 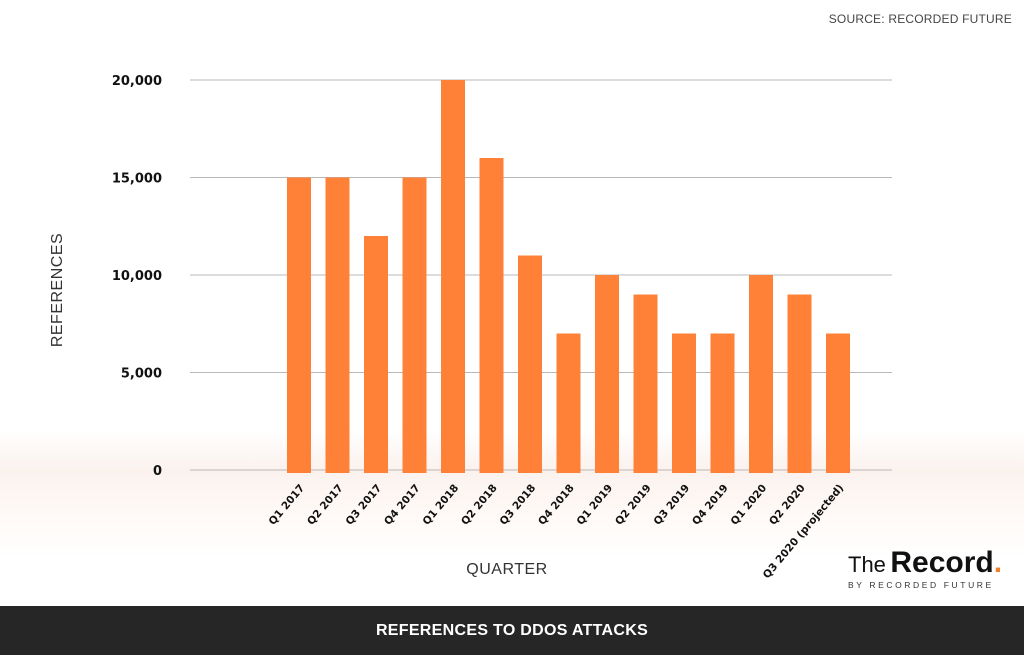 What do you see at coordinates (672, 504) in the screenshot?
I see `x-tick-label: Q3 2019` at bounding box center [672, 504].